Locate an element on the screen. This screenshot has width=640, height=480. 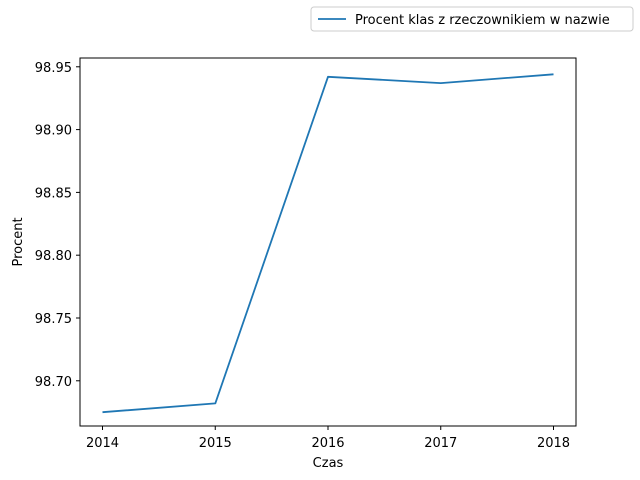
y-tick-label: 98.90 is located at coordinates (53, 131).